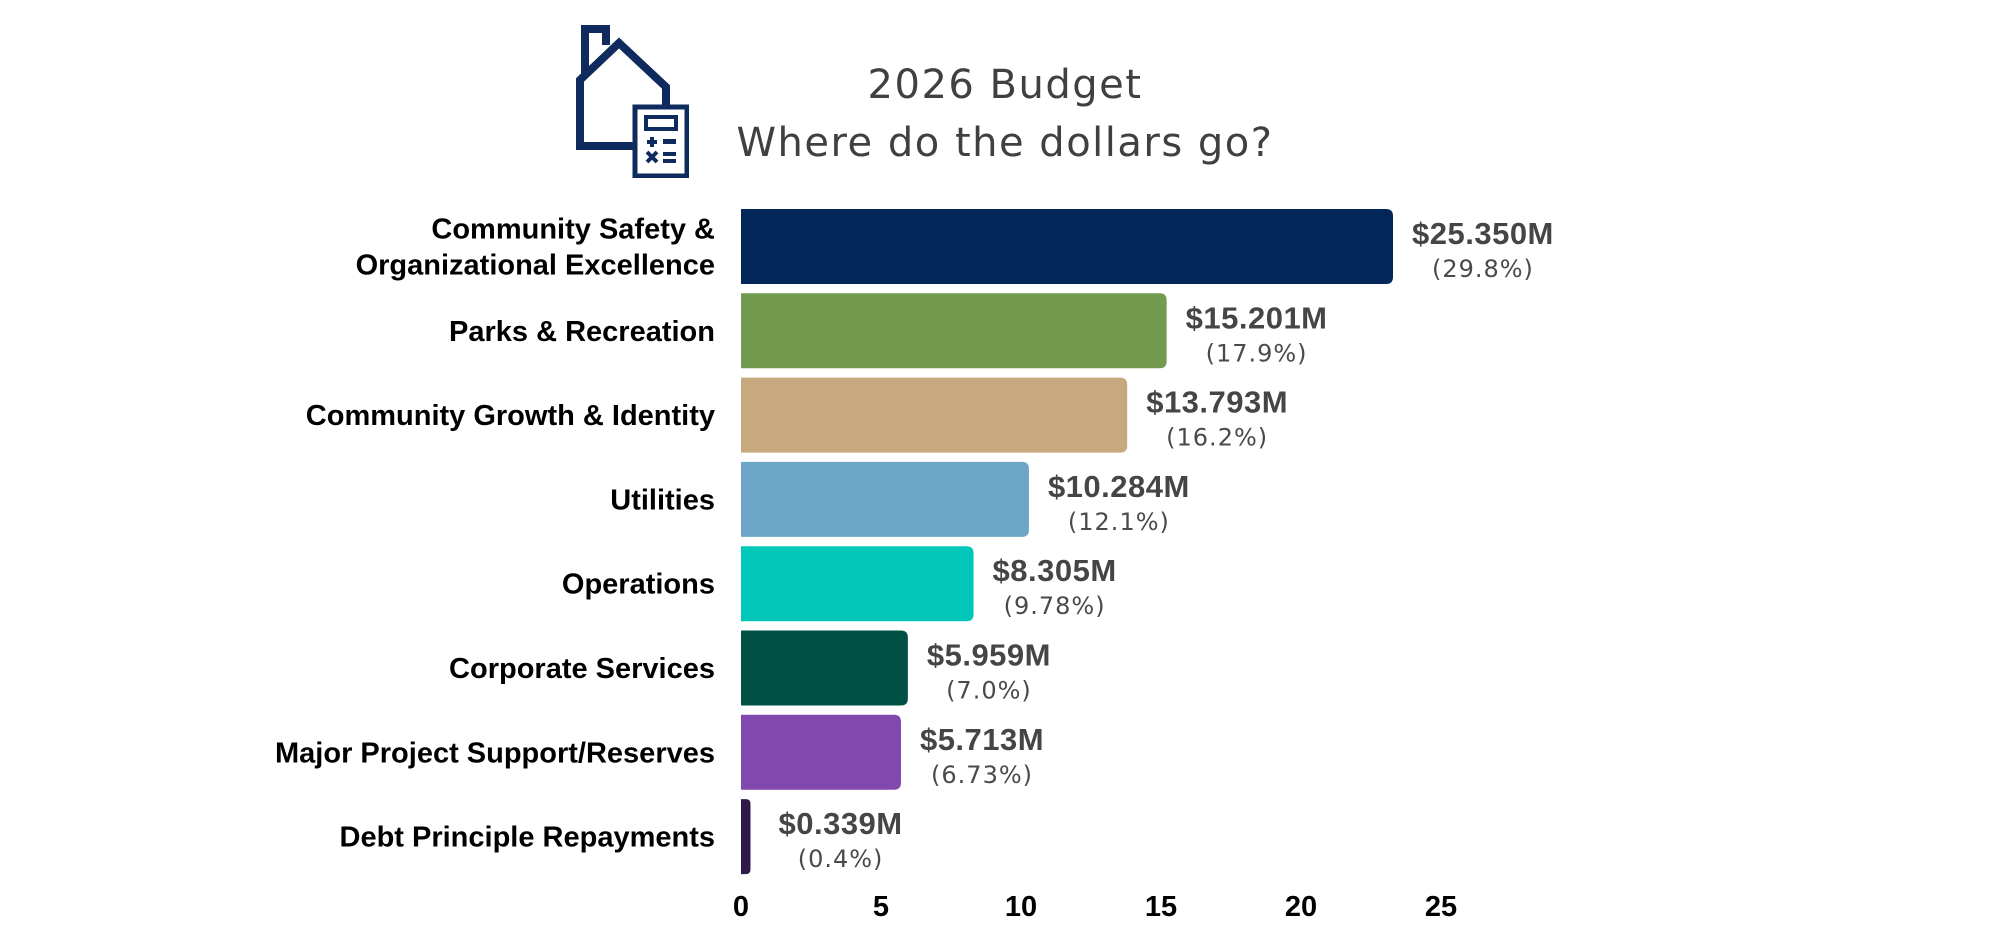 The width and height of the screenshot is (2000, 941). Describe the element at coordinates (573, 230) in the screenshot. I see `category-label: Community Safety &` at that location.